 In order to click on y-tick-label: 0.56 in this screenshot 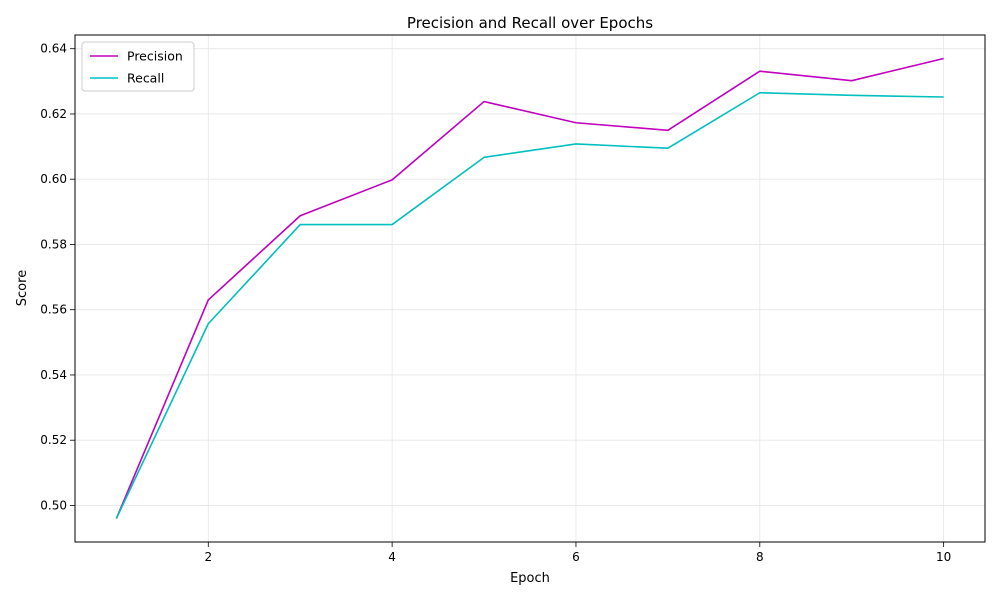, I will do `click(53, 310)`.